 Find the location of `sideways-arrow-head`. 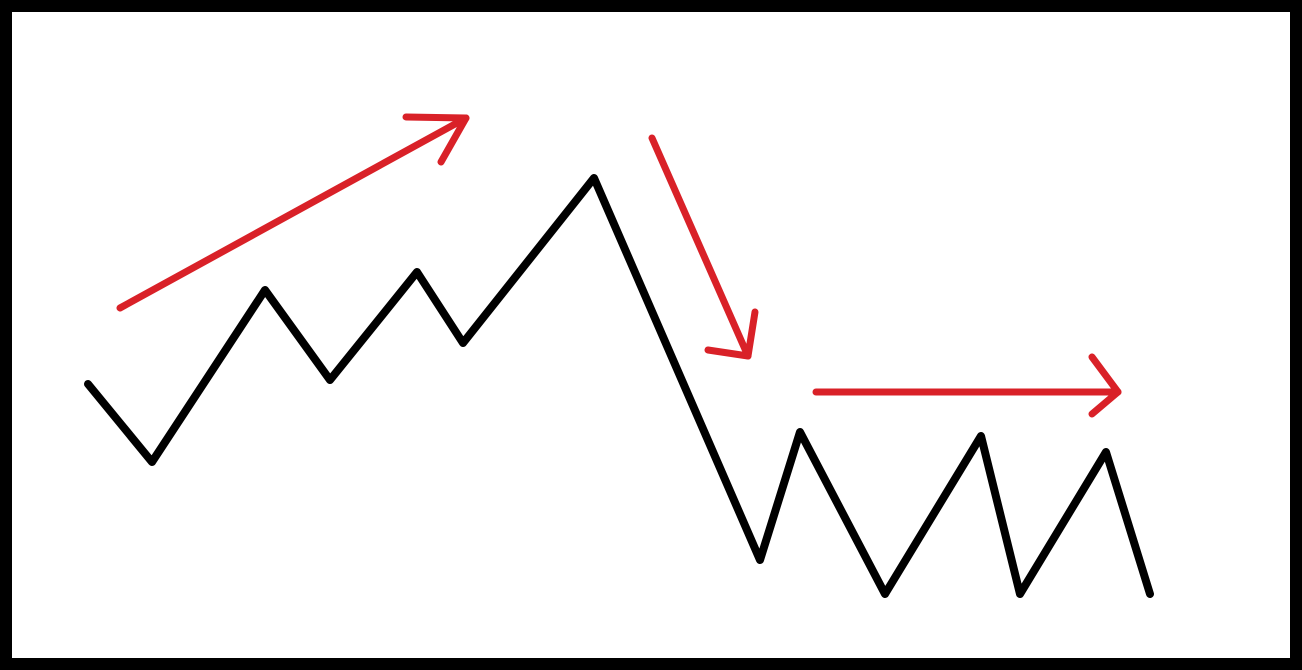

sideways-arrow-head is located at coordinates (1105, 385).